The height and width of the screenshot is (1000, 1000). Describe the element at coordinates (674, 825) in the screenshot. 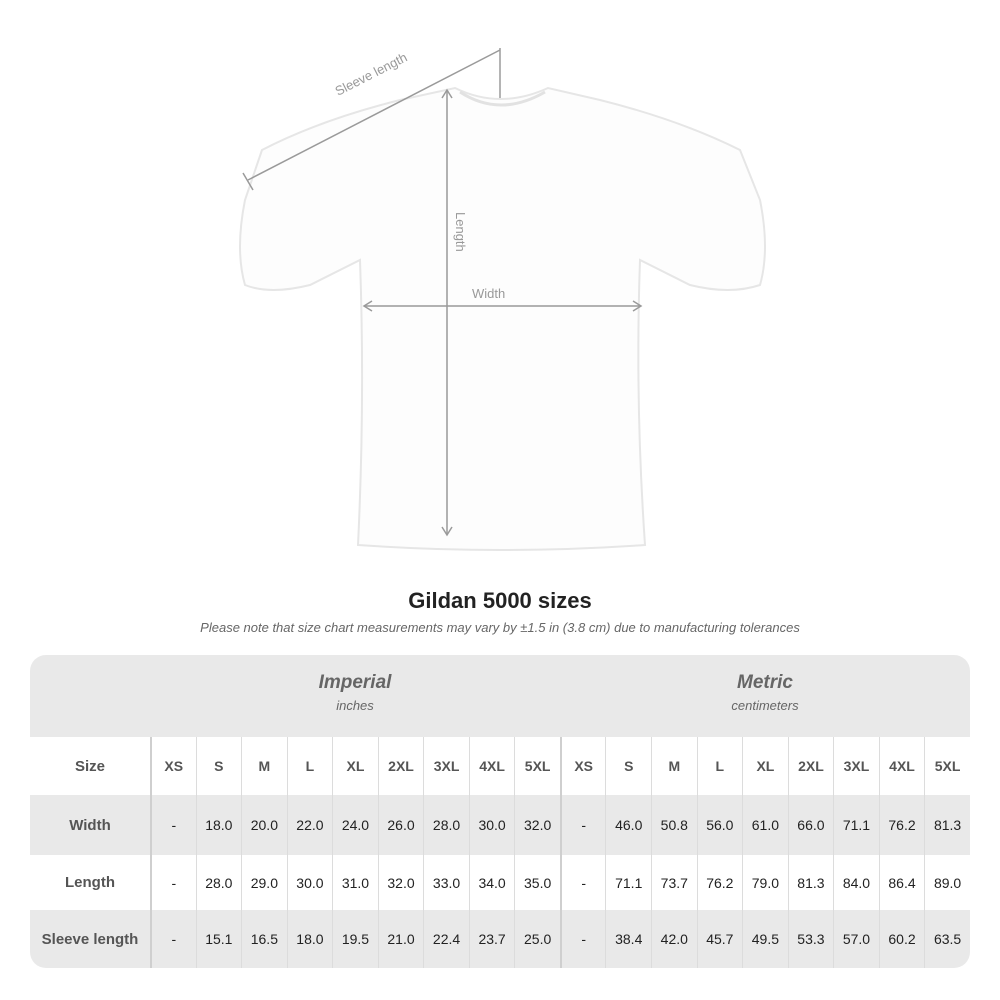

I see `table-cell-metric: 50.8` at that location.